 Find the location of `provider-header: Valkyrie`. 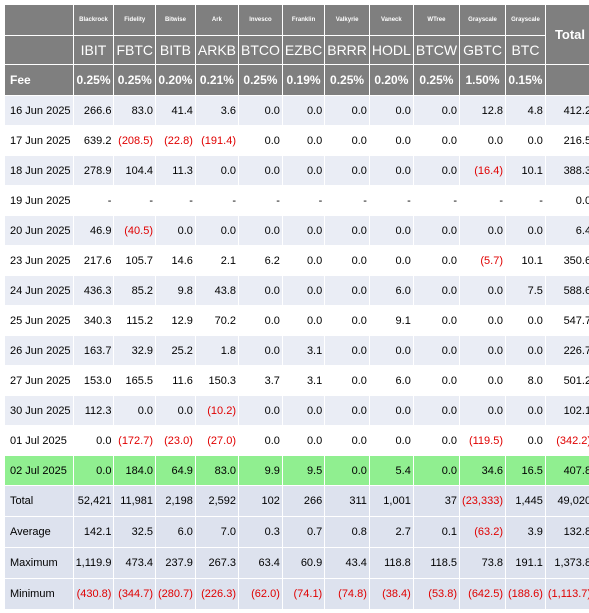

provider-header: Valkyrie is located at coordinates (347, 20).